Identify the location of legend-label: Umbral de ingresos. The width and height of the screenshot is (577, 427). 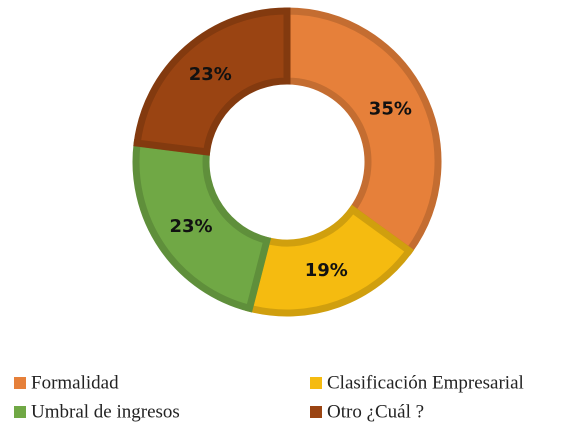
(105, 411).